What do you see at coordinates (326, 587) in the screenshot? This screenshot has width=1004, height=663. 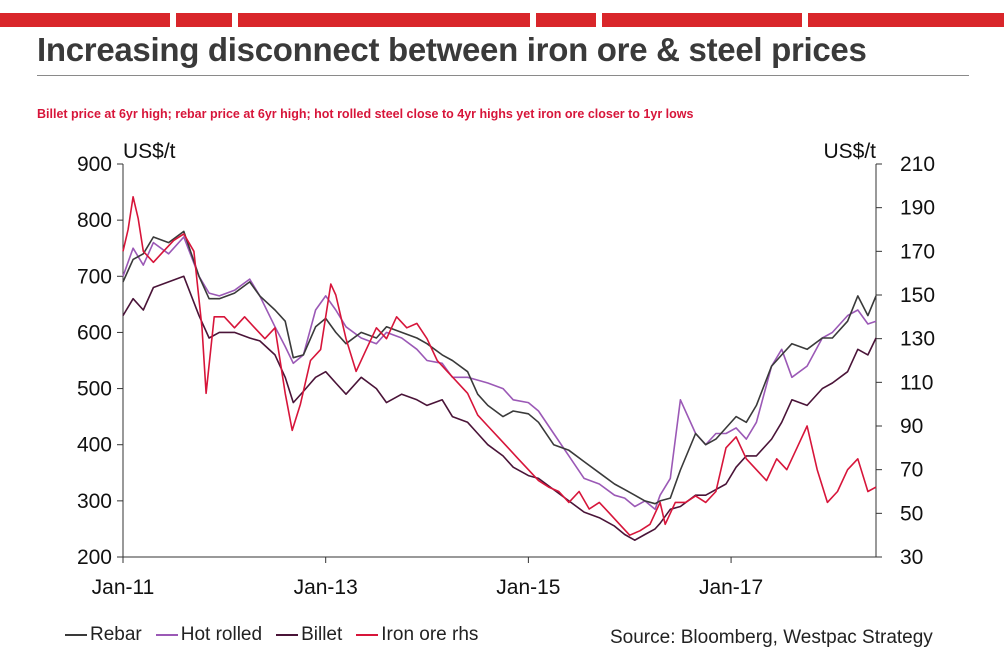 I see `x-tick-label: Jan-13` at bounding box center [326, 587].